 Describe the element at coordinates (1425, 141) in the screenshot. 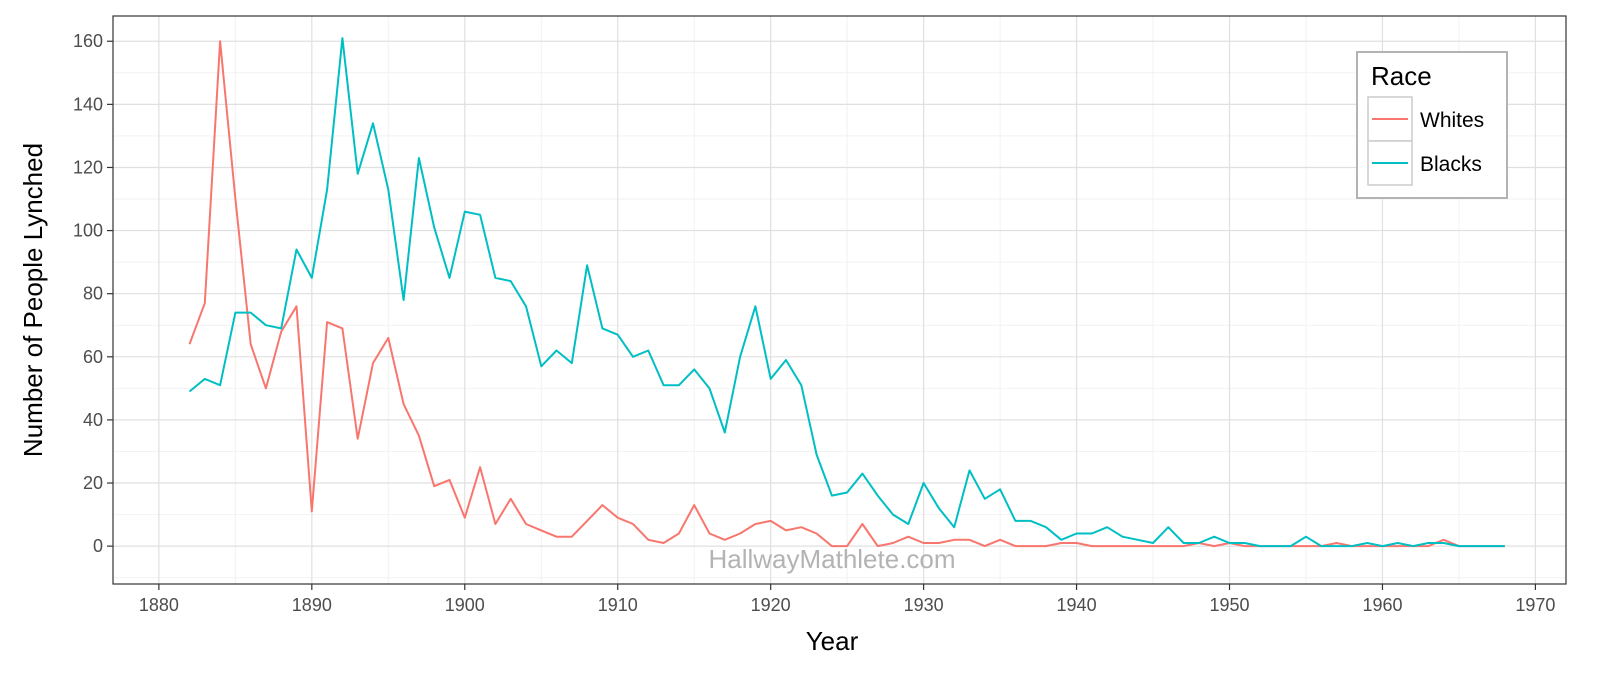

I see `legend-items: Whites Blacks` at that location.